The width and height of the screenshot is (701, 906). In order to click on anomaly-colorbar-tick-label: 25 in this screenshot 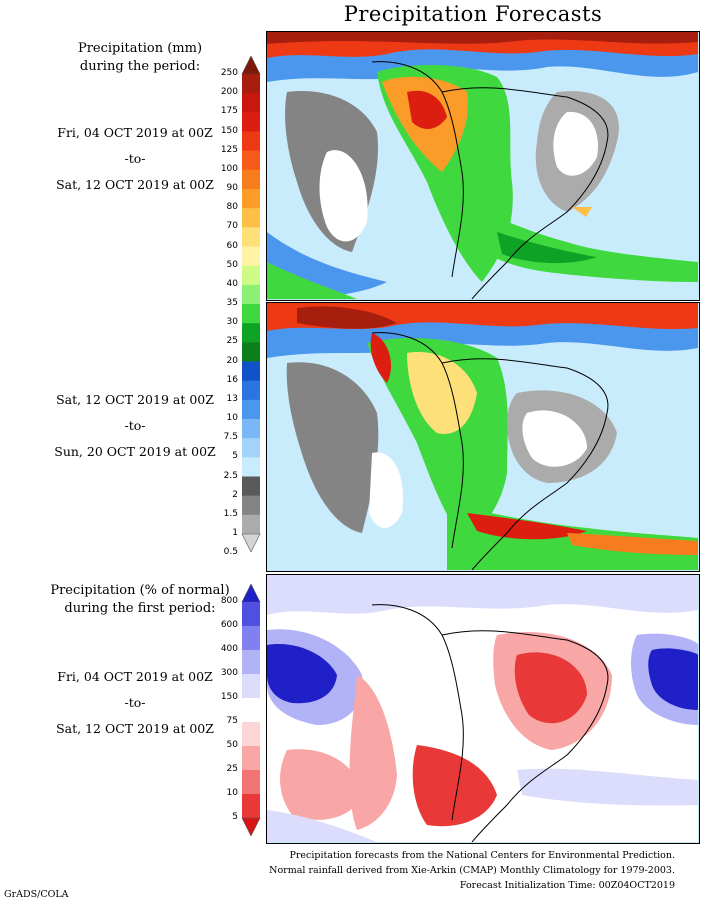, I will do `click(232, 769)`.